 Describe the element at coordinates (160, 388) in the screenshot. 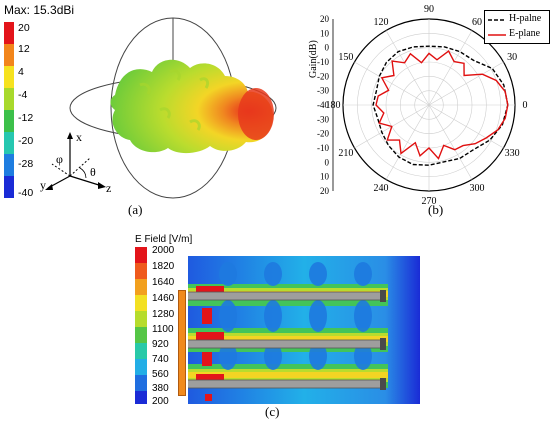

I see `colorbar-c-label: 380` at that location.